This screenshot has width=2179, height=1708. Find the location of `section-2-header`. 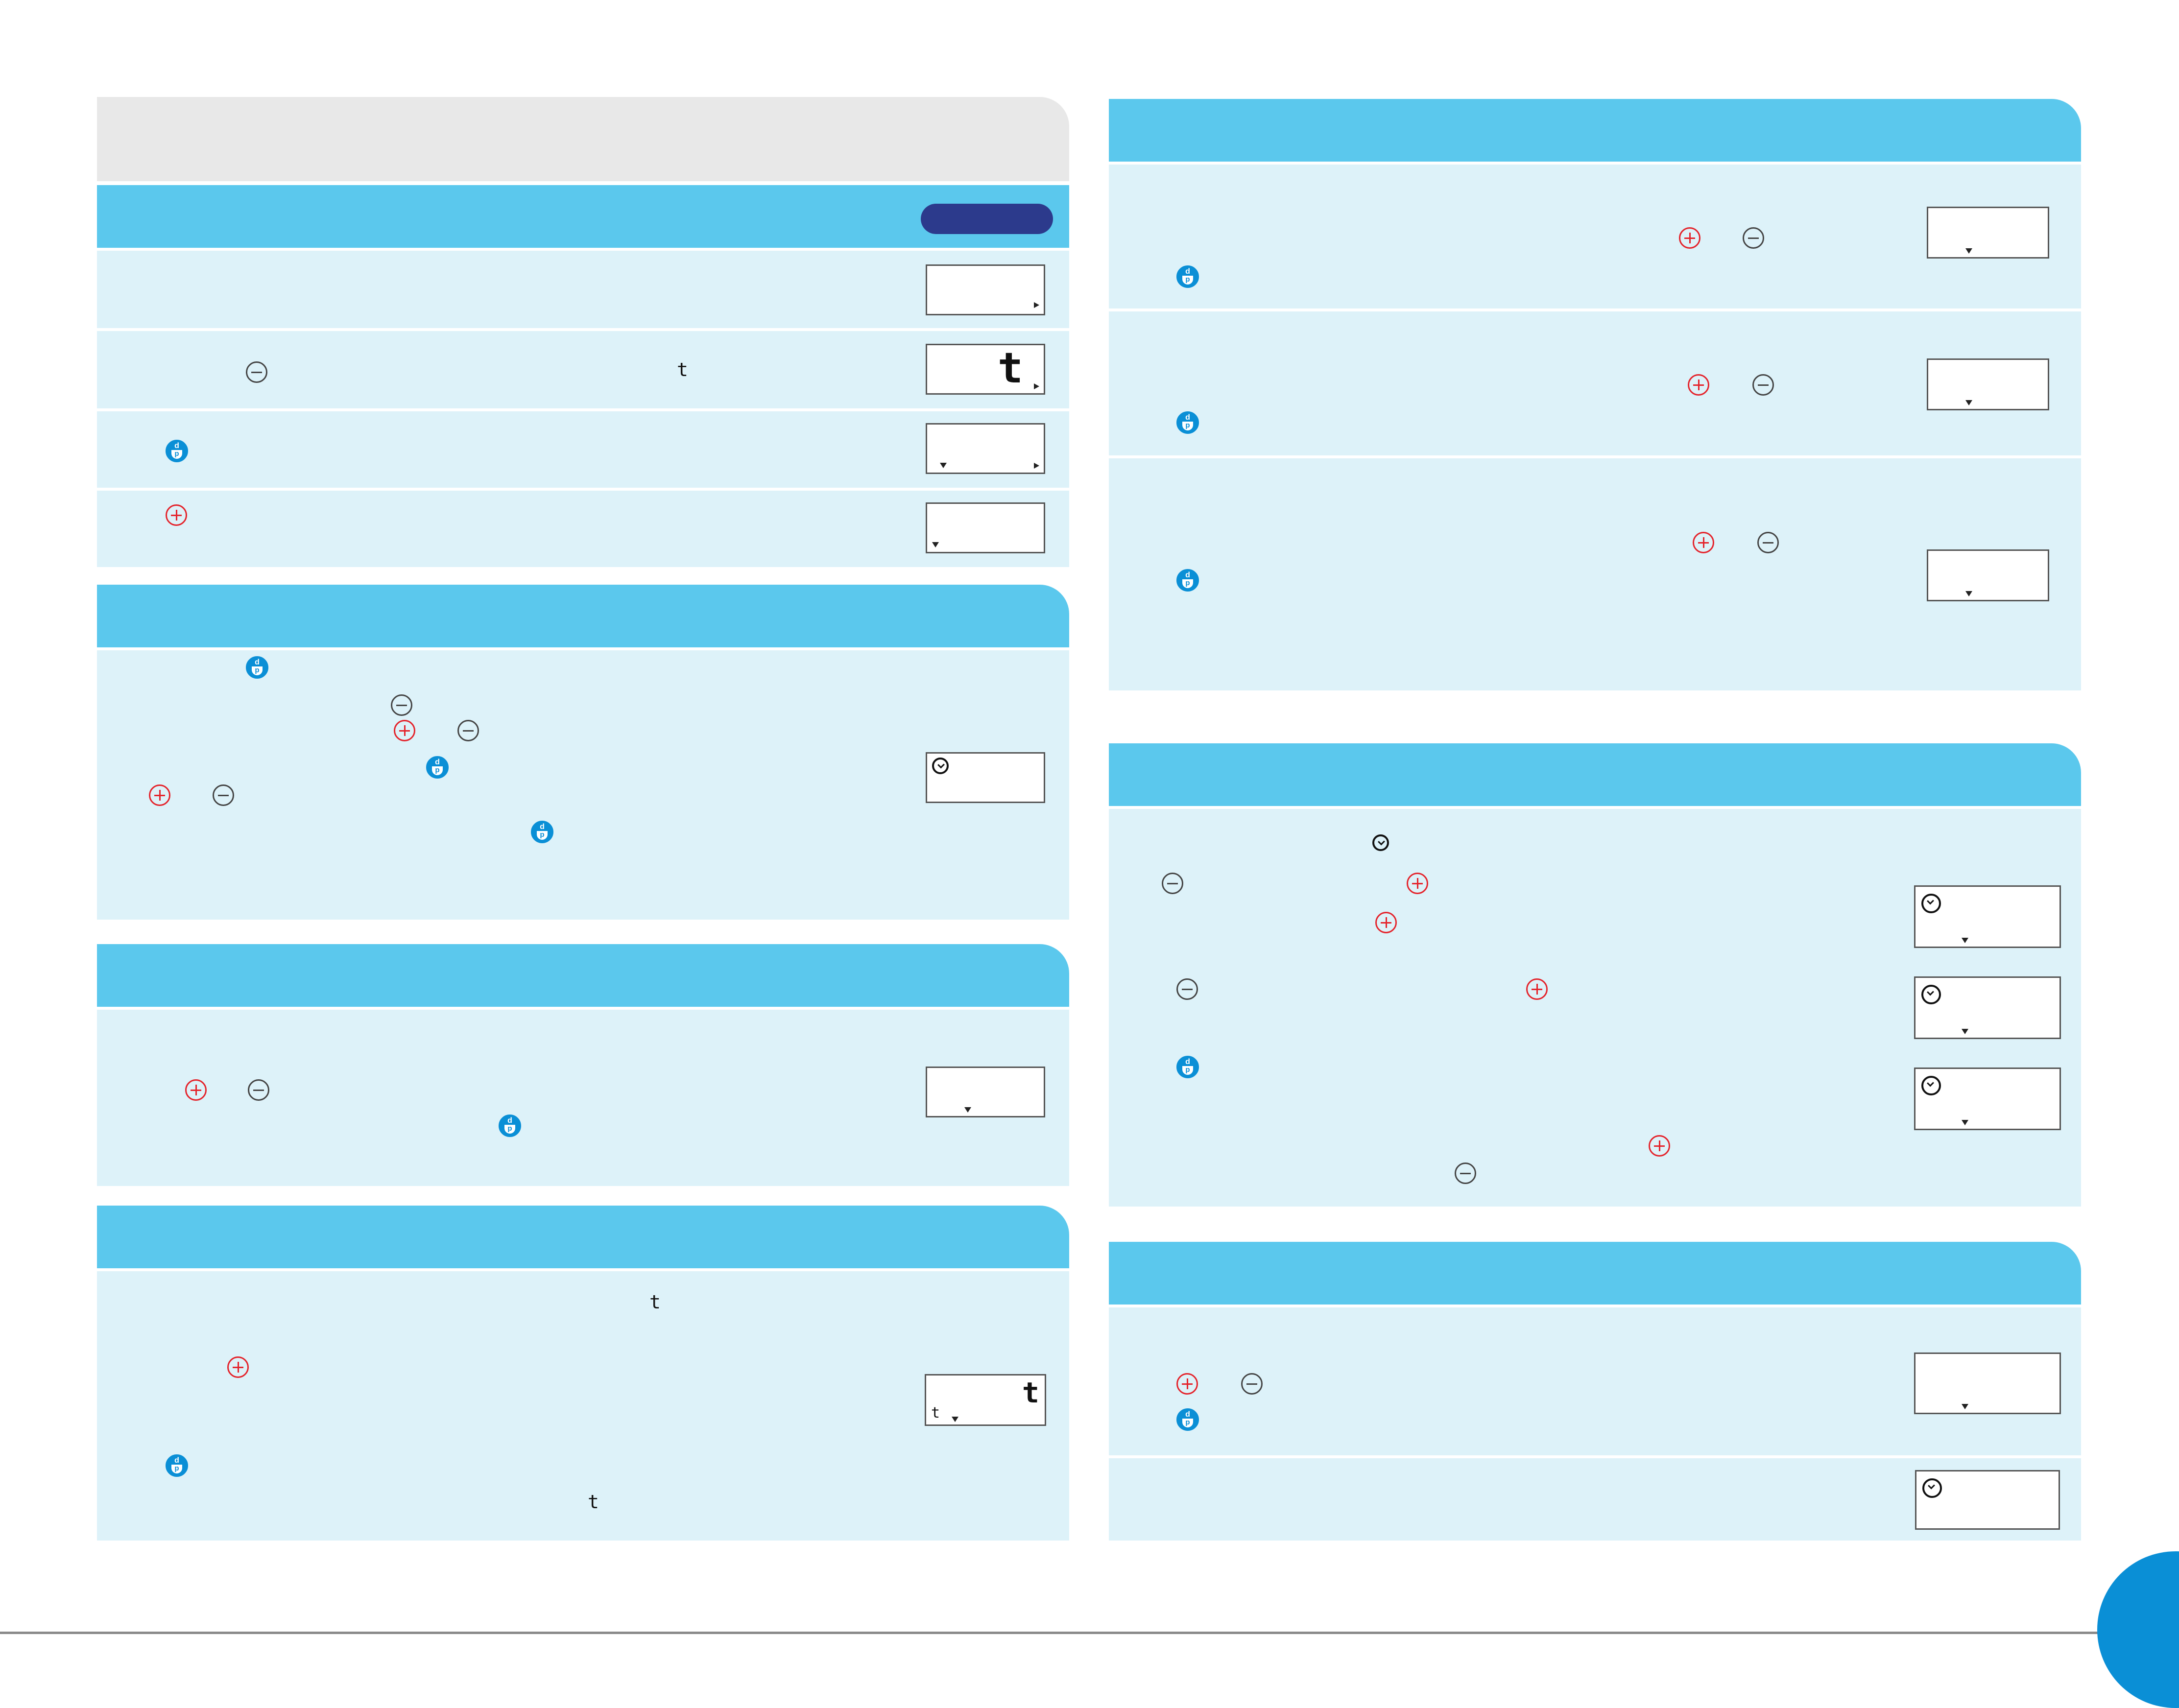

section-2-header is located at coordinates (583, 616).